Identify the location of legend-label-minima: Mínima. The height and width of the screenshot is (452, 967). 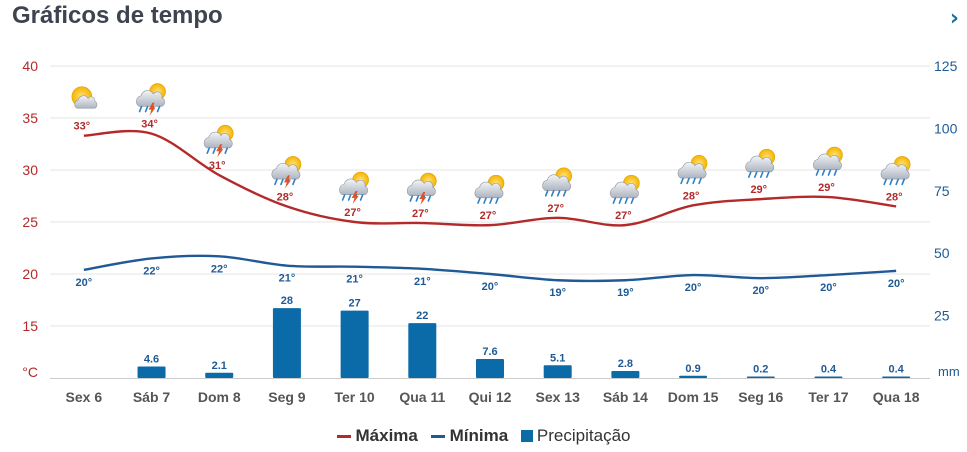
(479, 435).